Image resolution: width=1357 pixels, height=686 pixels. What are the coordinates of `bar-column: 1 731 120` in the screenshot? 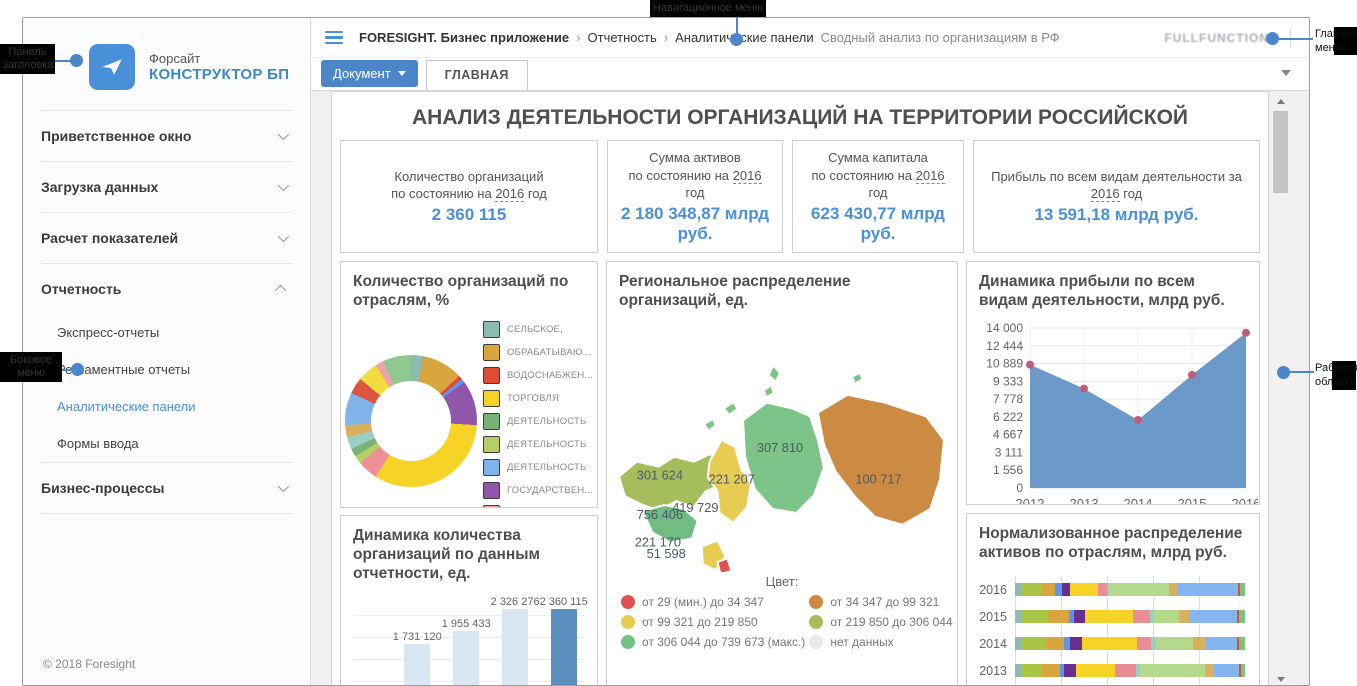 It's located at (417, 640).